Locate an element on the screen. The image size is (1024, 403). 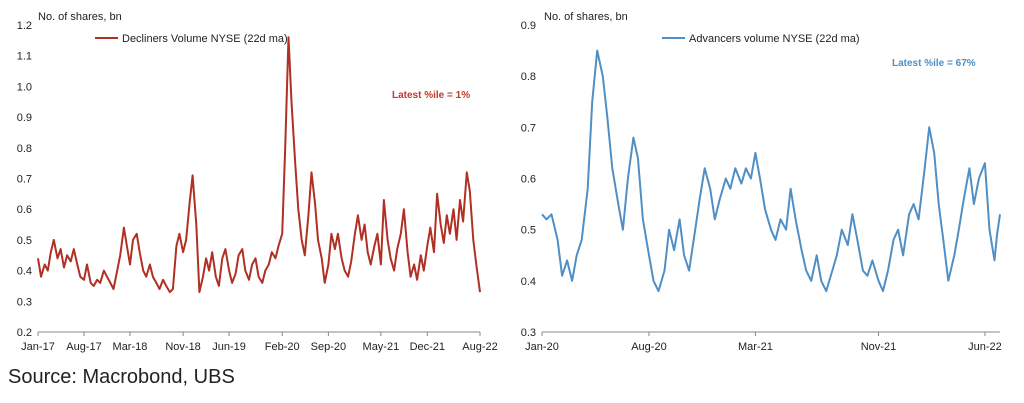
x-tick-label: Aug-22 is located at coordinates (479, 347).